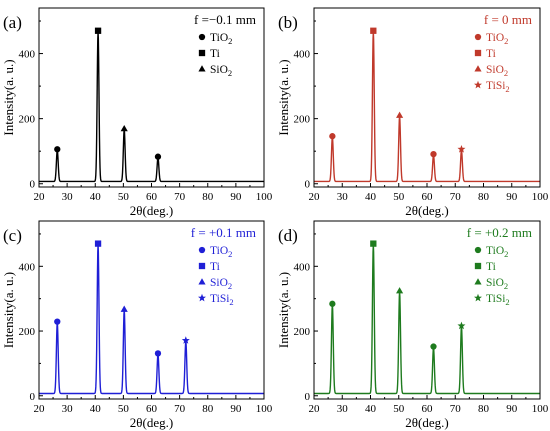 The image size is (550, 431). What do you see at coordinates (508, 19) in the screenshot?
I see `condition-label: f = 0 mm` at bounding box center [508, 19].